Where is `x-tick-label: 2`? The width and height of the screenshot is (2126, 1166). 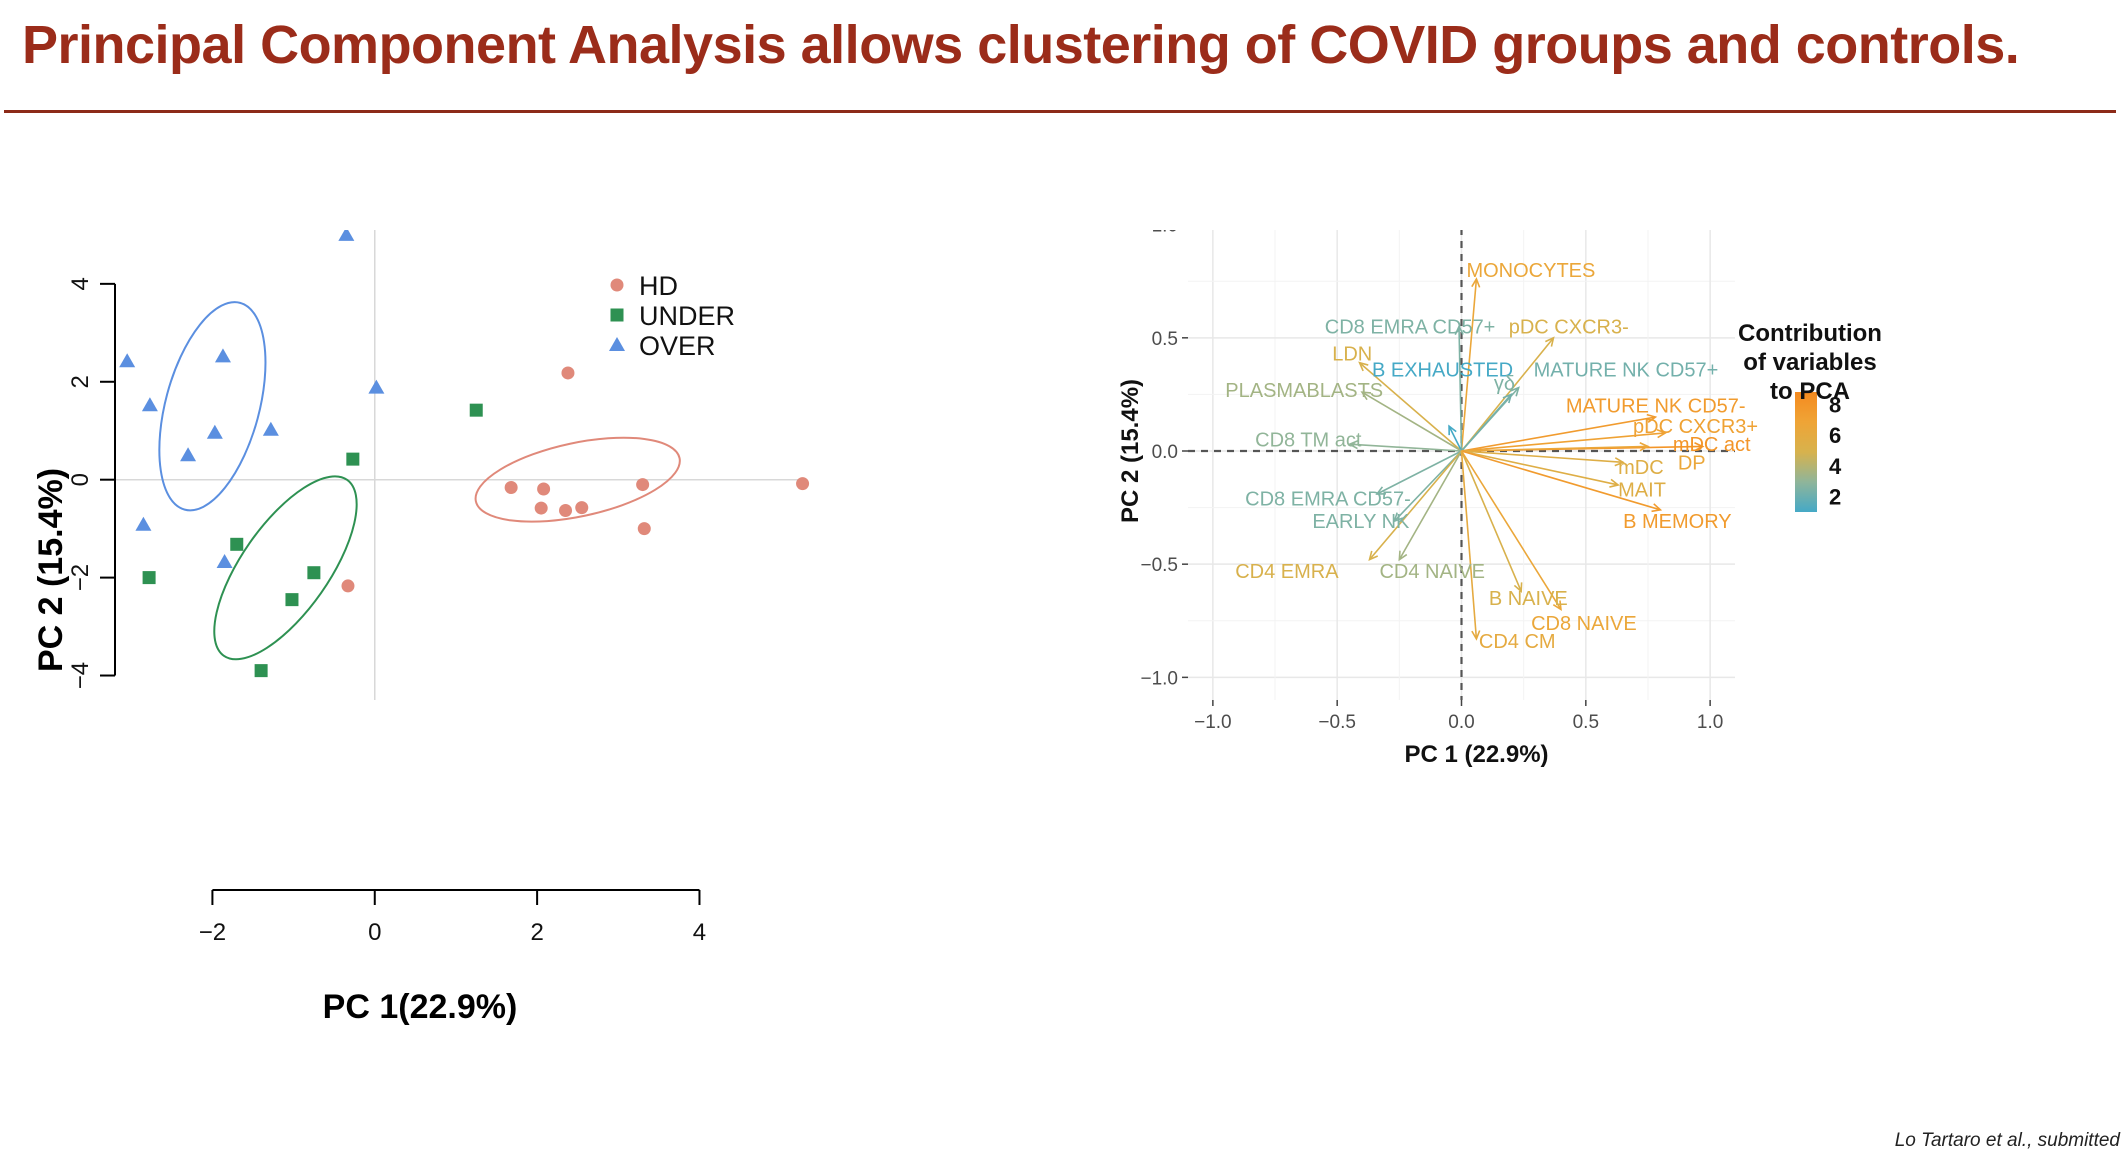
x-tick-label: 2 is located at coordinates (536, 932).